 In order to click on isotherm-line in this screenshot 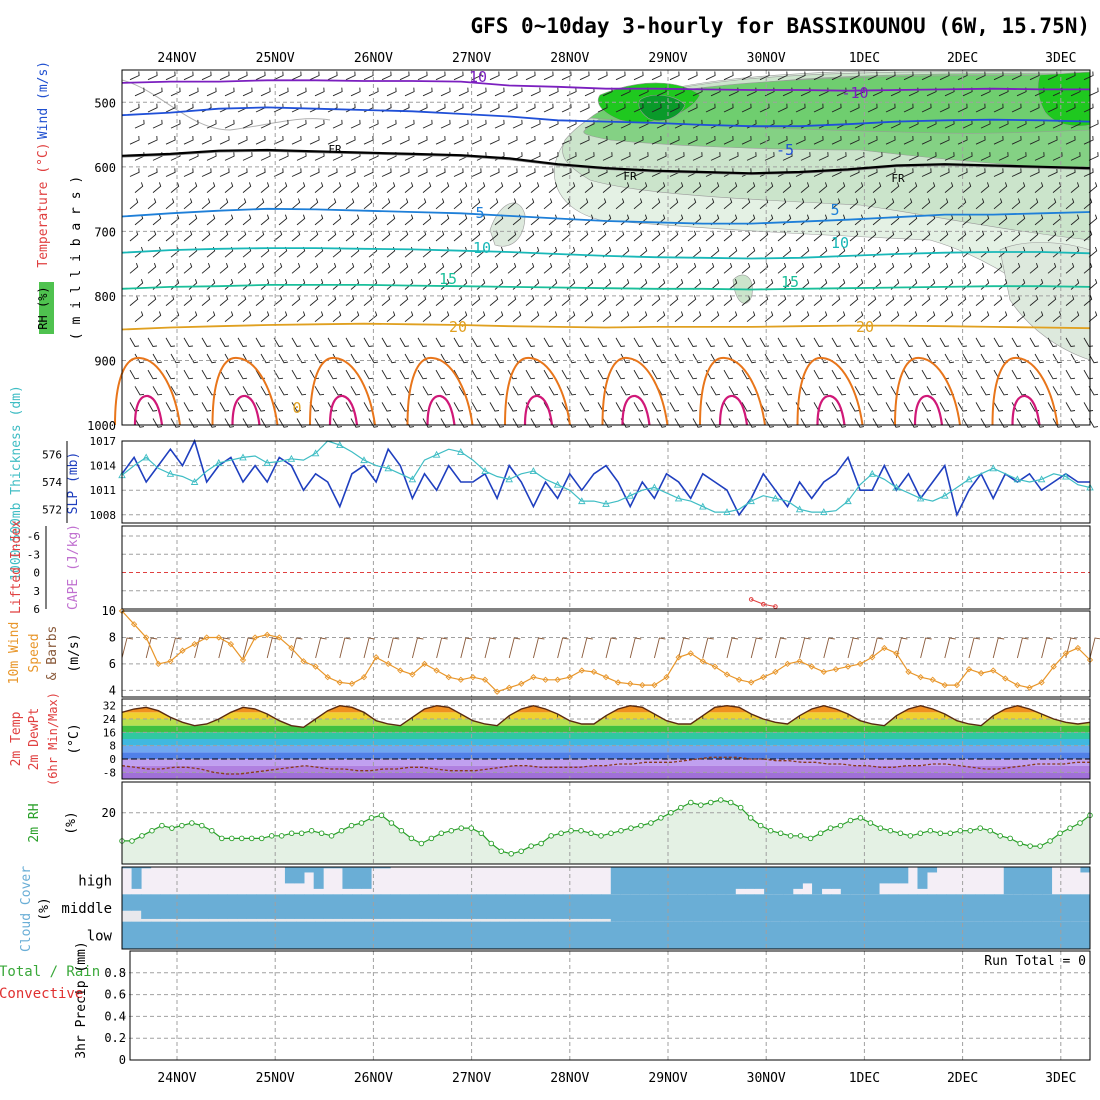, I will do `click(606, 161)`.